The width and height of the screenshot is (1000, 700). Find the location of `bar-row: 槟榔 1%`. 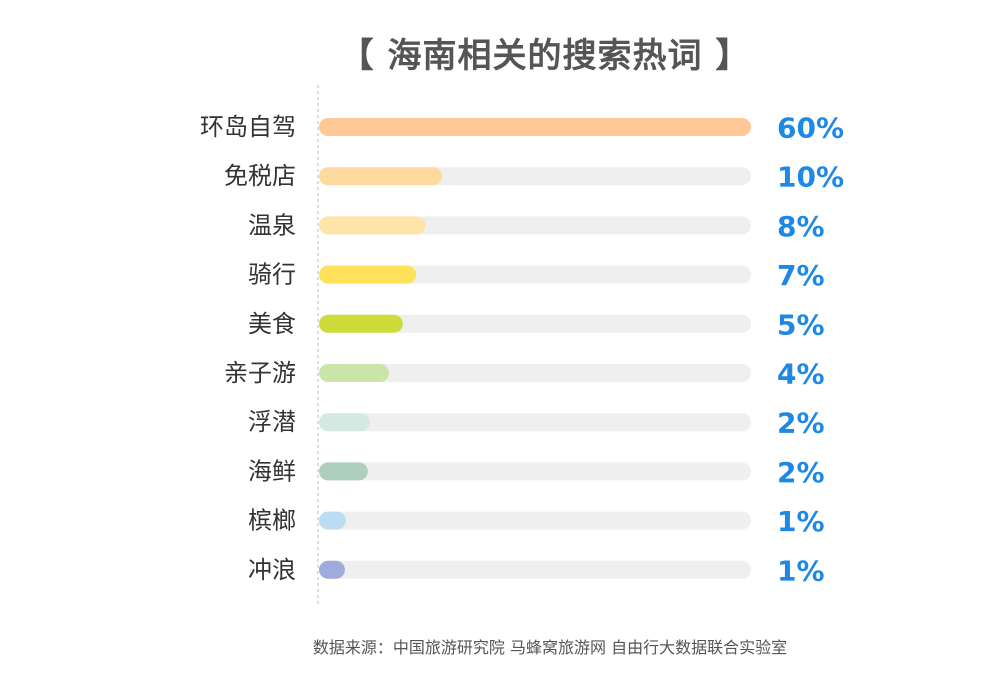

bar-row: 槟榔 1% is located at coordinates (536, 521).